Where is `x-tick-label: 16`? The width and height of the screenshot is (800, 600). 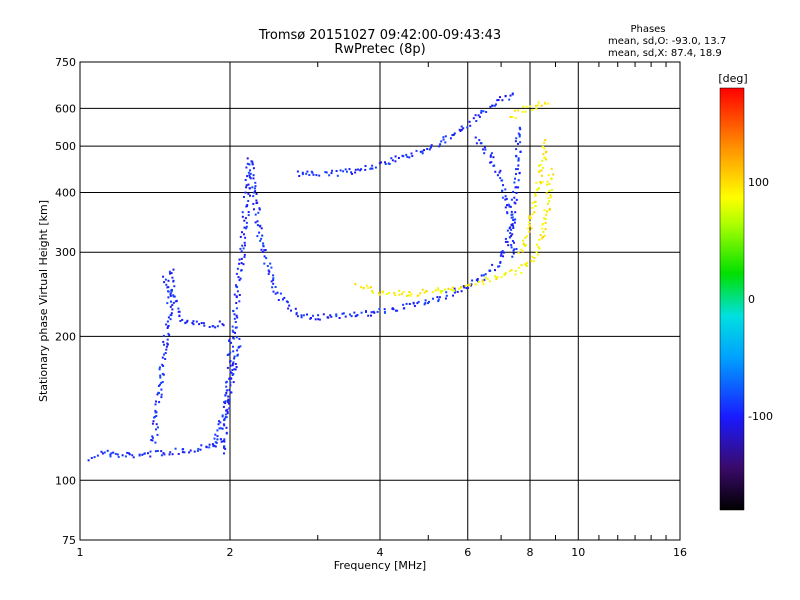
x-tick-label: 16 is located at coordinates (680, 552).